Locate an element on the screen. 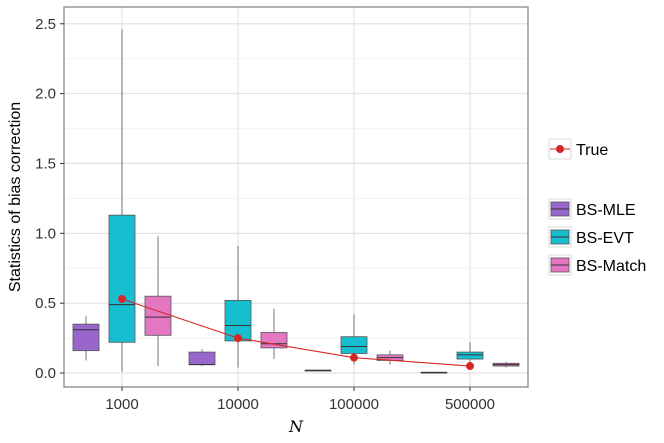 This screenshot has width=664, height=443. legend-label-true: True is located at coordinates (592, 150).